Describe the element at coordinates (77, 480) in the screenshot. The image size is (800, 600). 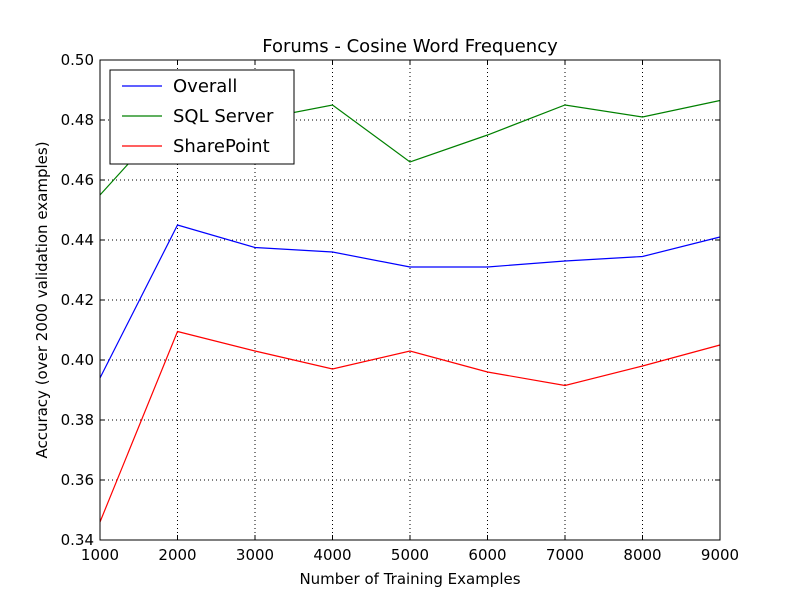
I see `y-tick-label: 0.36` at that location.